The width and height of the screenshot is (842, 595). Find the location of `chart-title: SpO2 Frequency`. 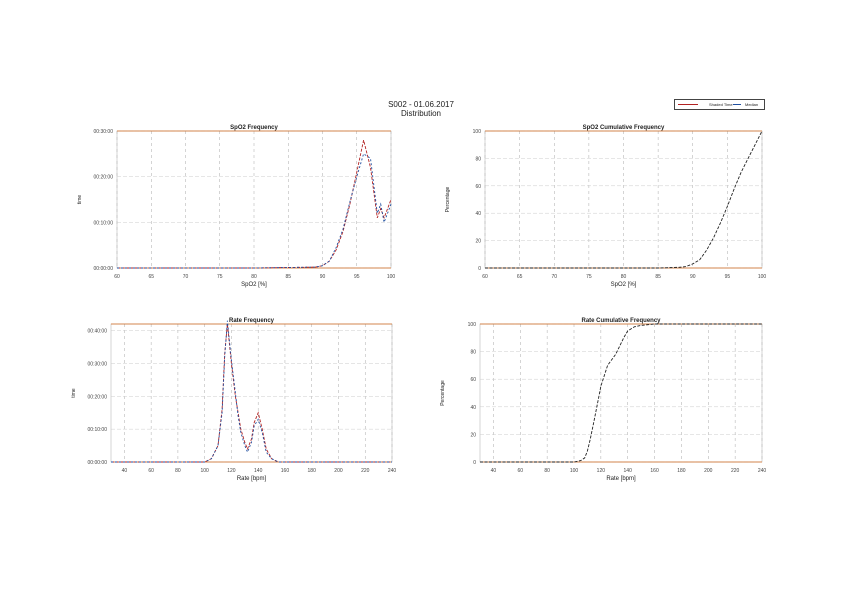

chart-title: SpO2 Frequency is located at coordinates (254, 128).